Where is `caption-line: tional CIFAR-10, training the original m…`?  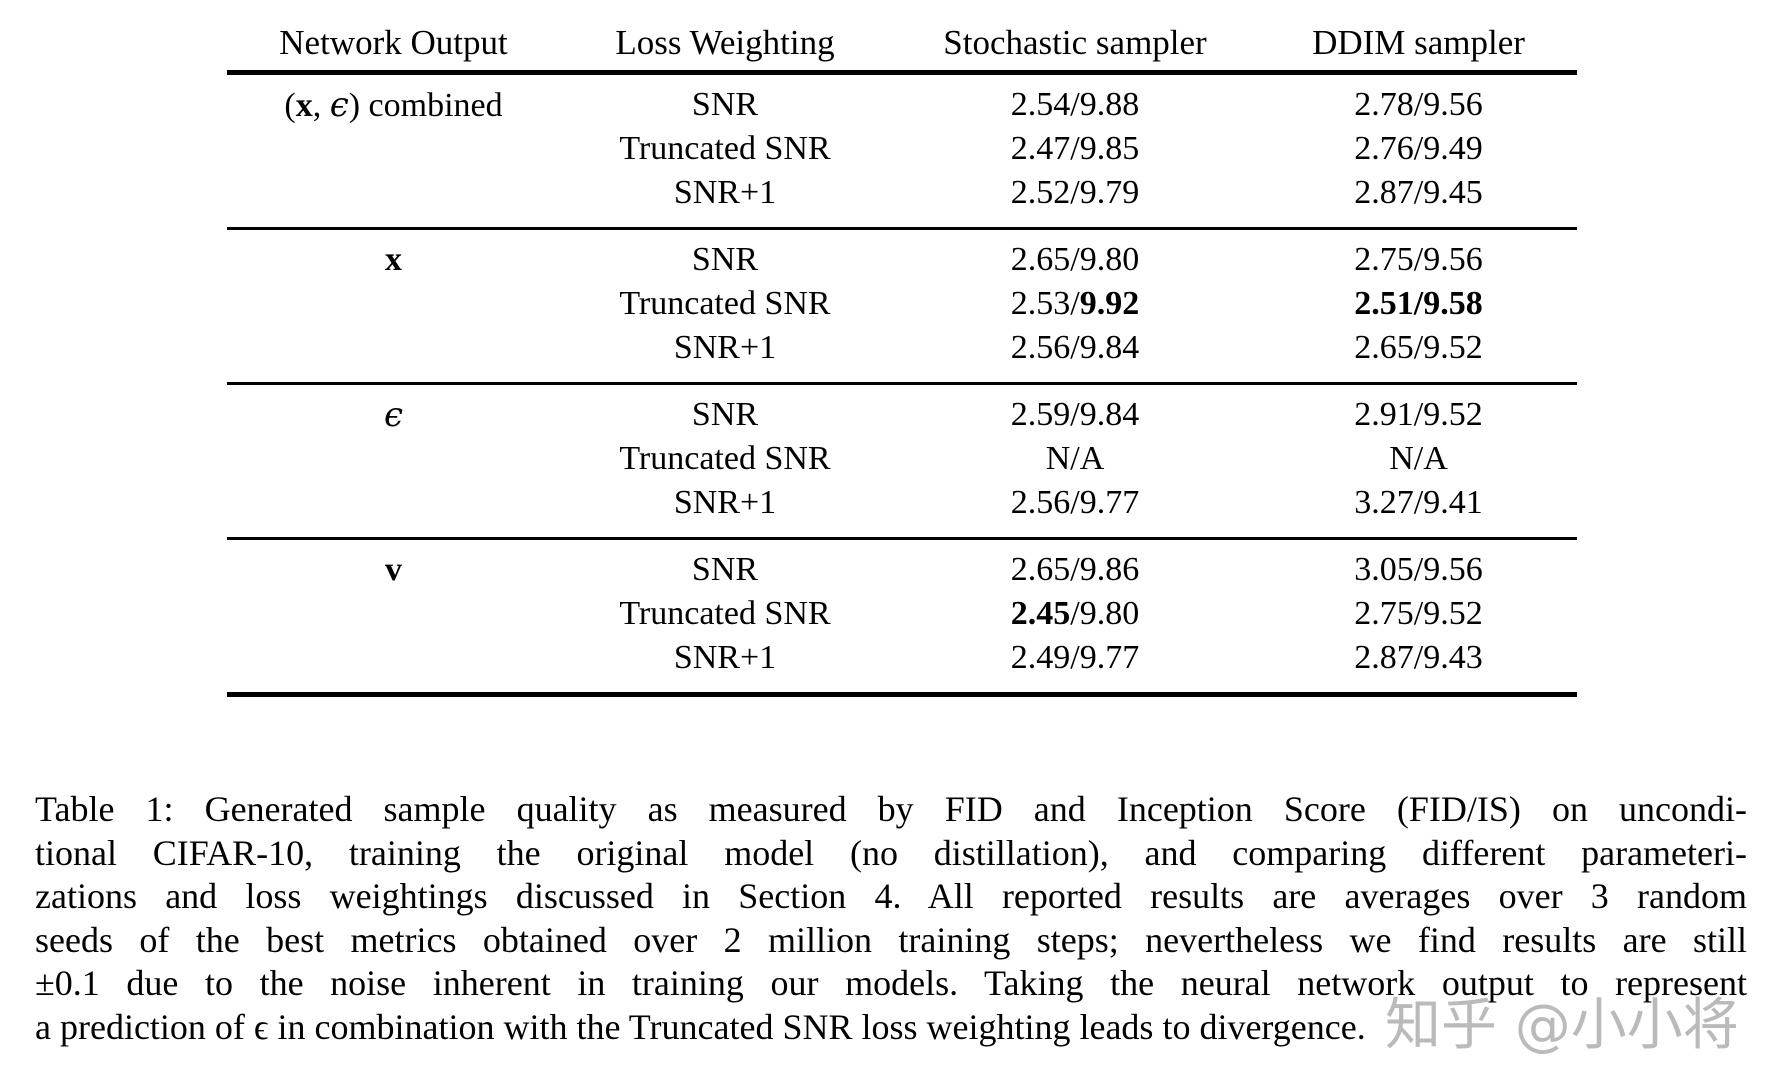 caption-line: tional CIFAR-10, training the original m… is located at coordinates (891, 852).